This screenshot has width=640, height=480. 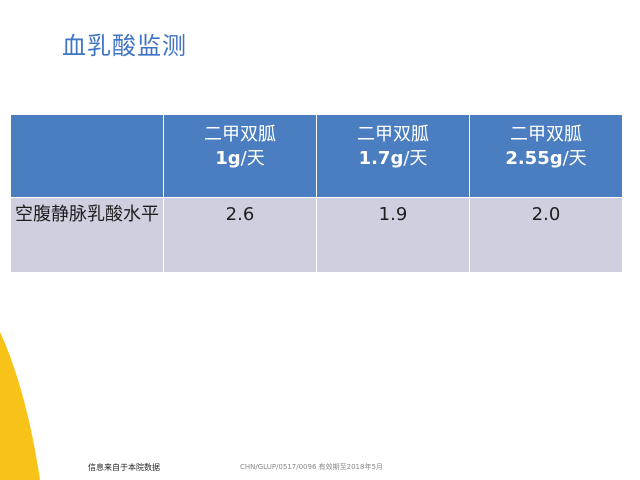 I want to click on header-dose: 1.7g/天, so click(x=393, y=159).